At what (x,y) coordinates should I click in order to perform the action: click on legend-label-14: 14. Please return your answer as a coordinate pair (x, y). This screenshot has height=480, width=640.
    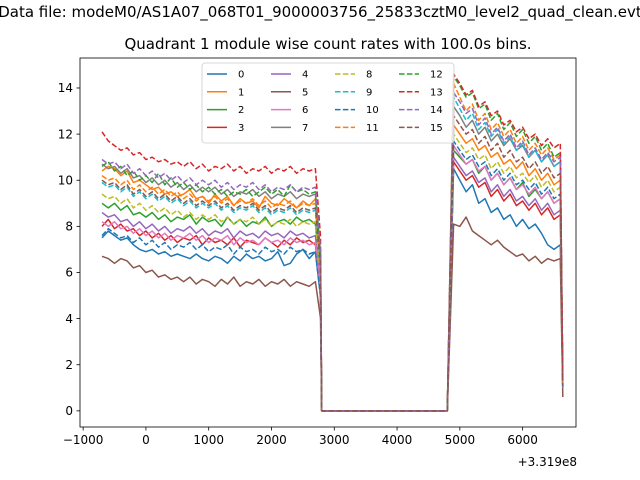
    Looking at the image, I should click on (436, 110).